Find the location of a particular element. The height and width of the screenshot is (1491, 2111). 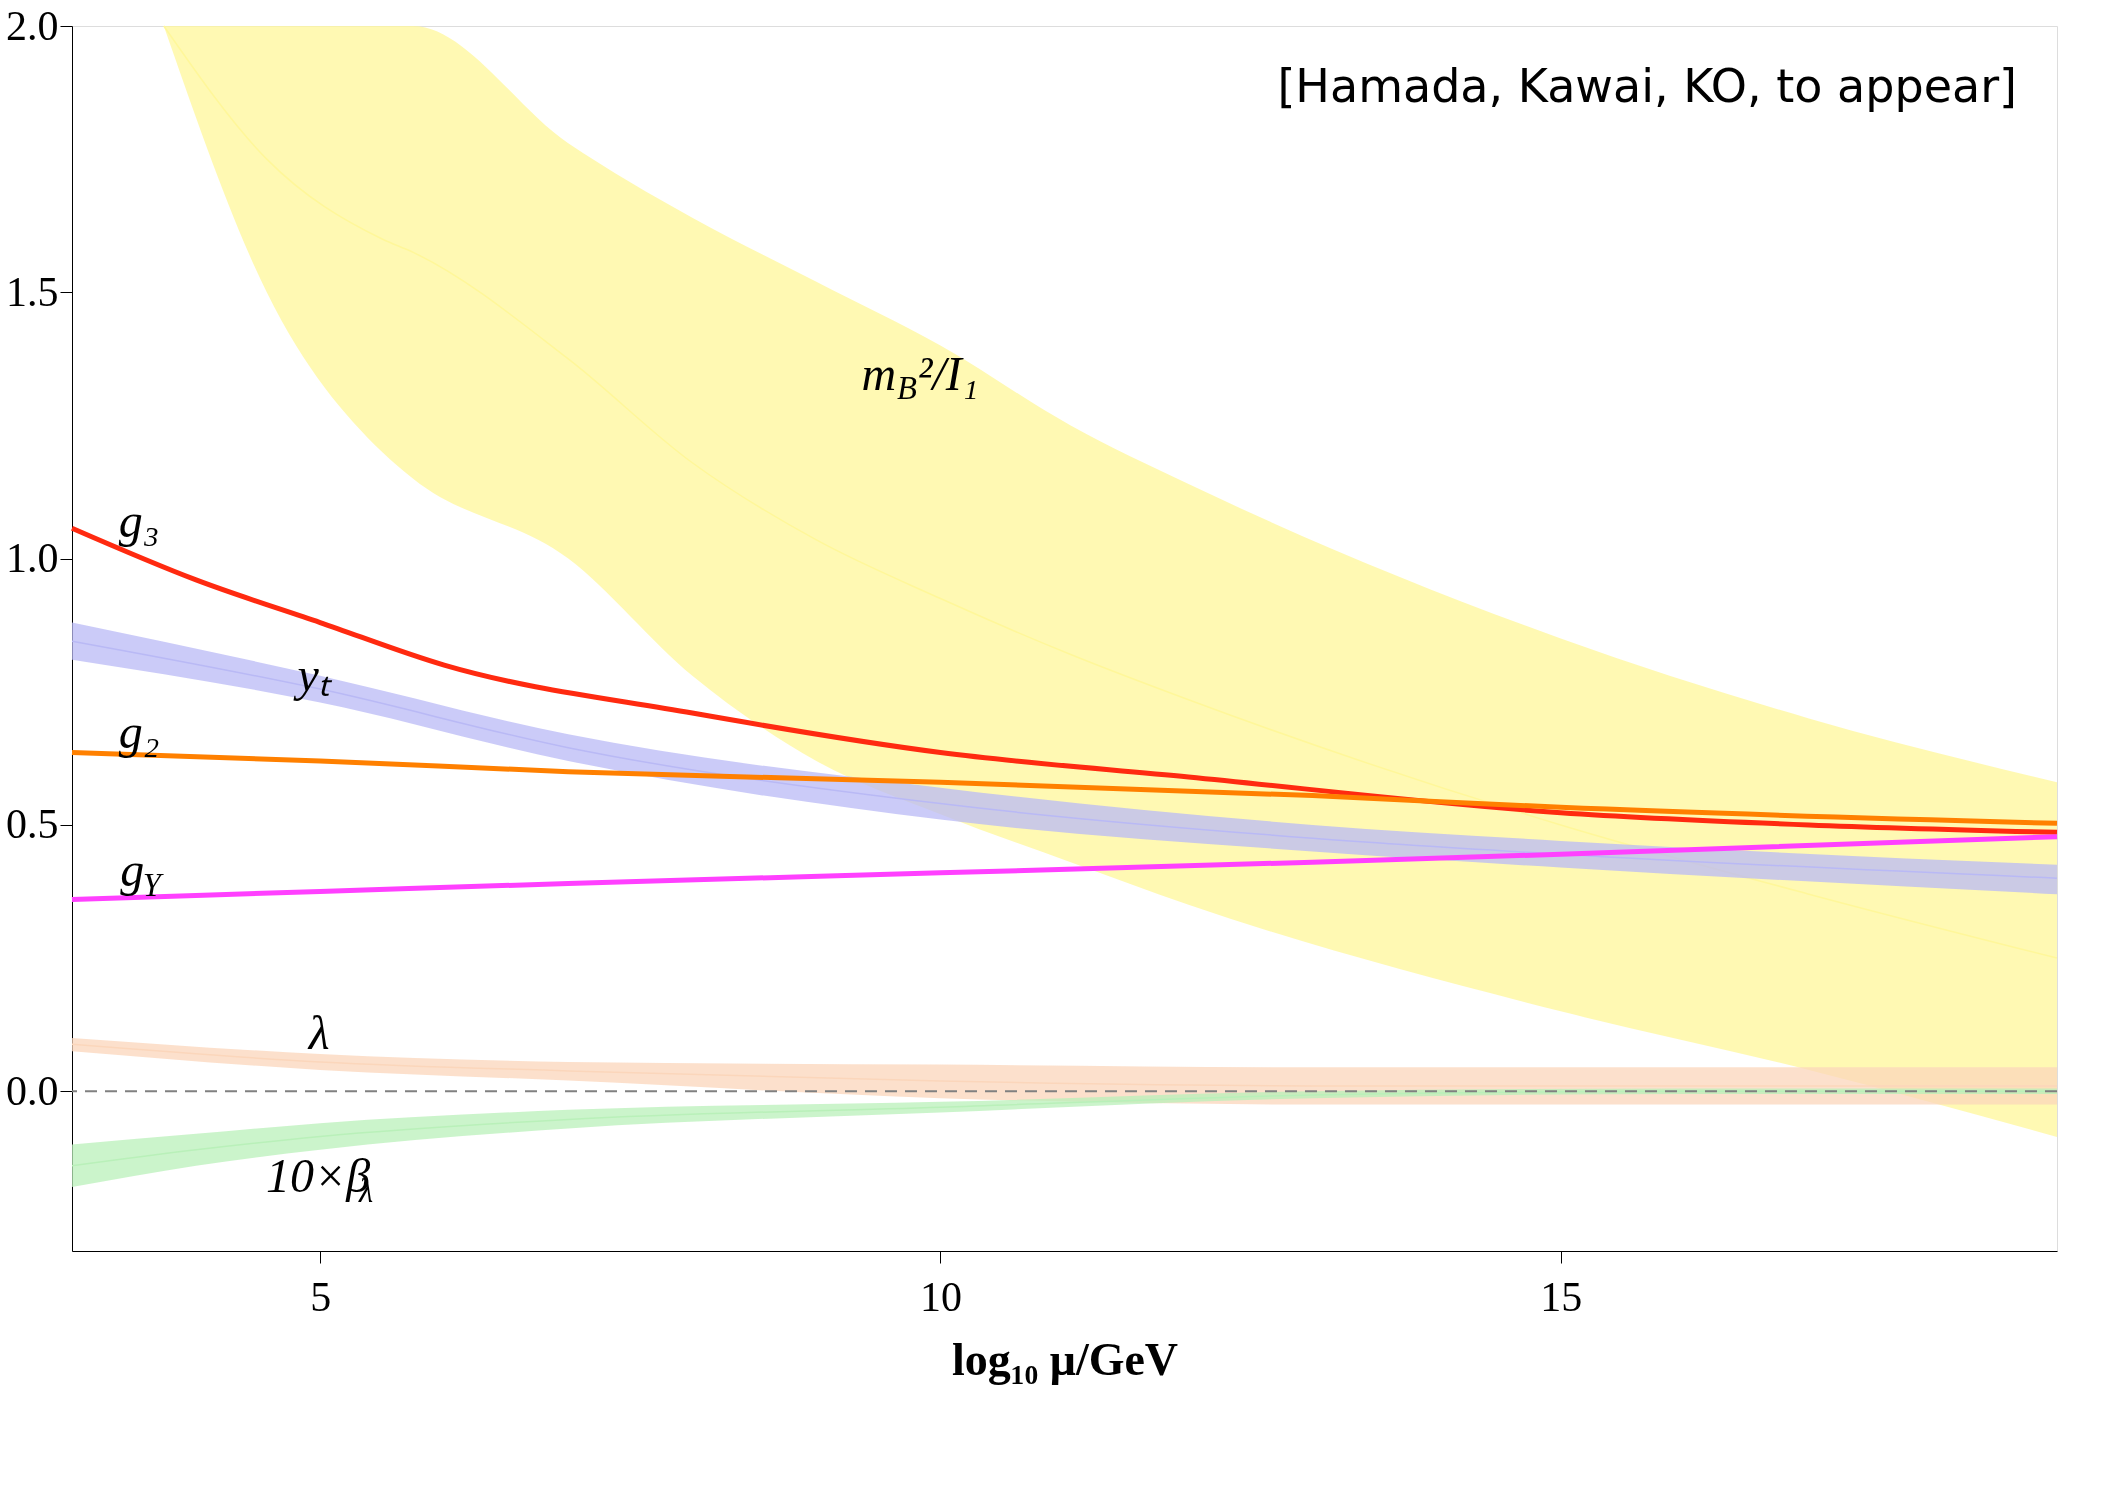

series-label: yₜ is located at coordinates (312, 675).